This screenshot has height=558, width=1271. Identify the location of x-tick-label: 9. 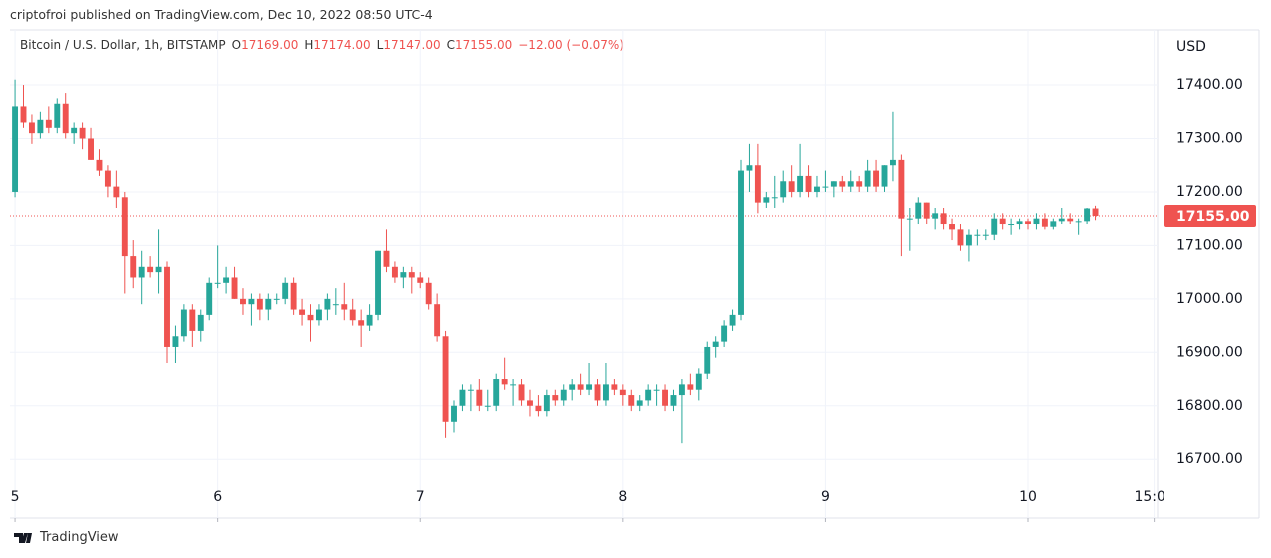
(825, 497).